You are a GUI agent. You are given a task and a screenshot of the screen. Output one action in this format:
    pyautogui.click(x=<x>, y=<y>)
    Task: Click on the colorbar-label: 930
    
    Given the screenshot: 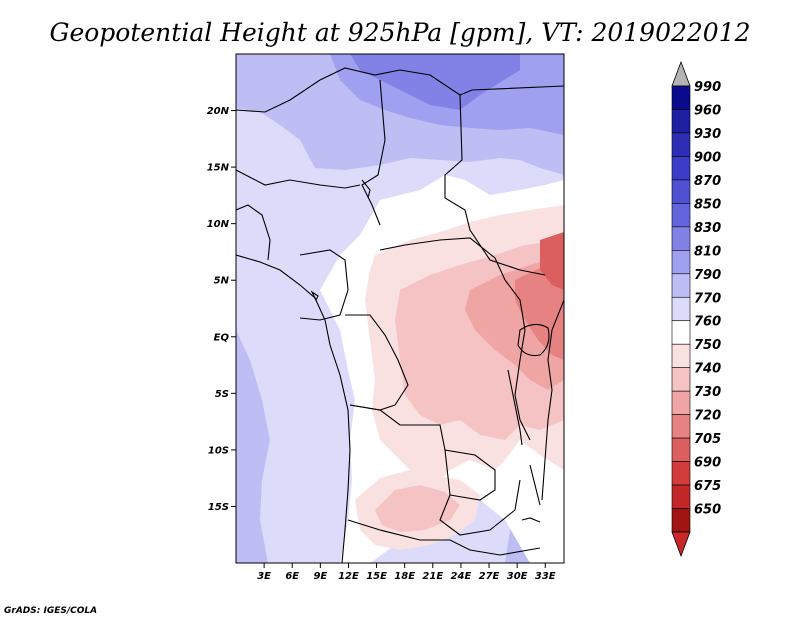 What is the action you would take?
    pyautogui.click(x=707, y=134)
    